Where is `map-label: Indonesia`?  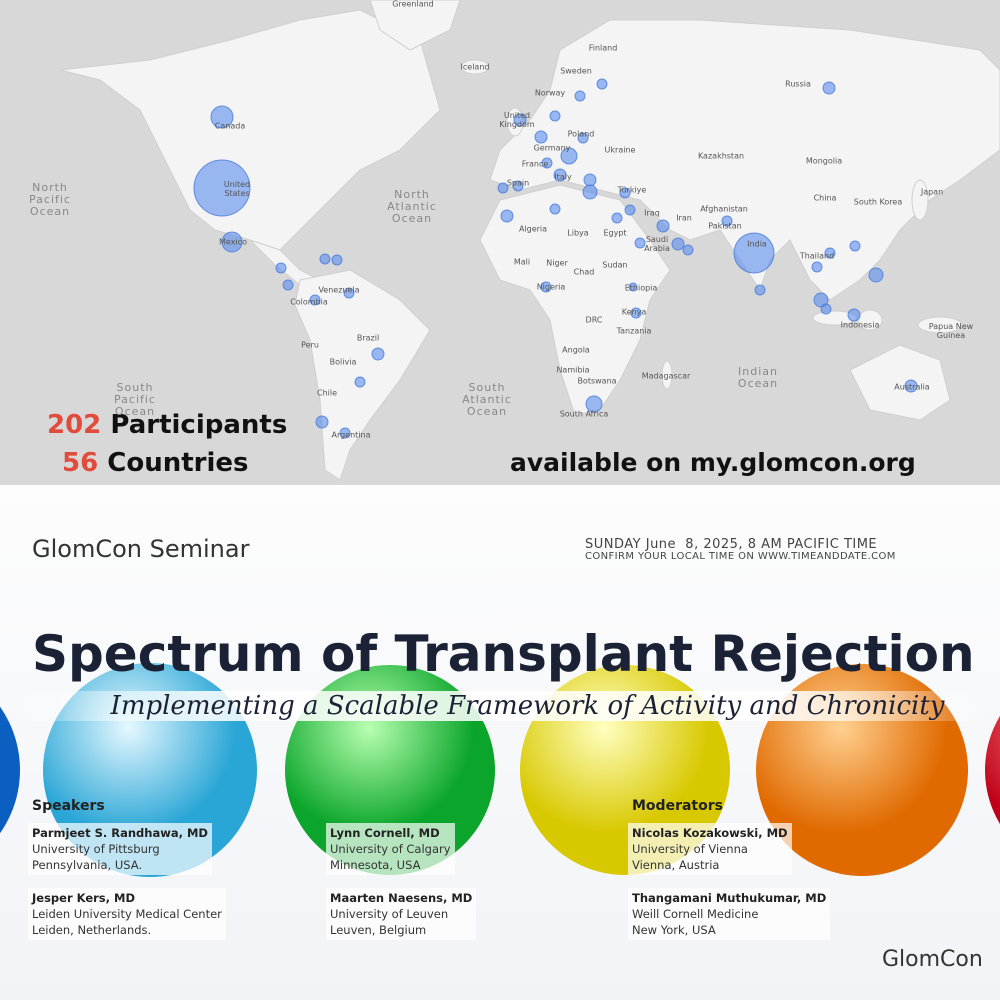 map-label: Indonesia is located at coordinates (860, 325).